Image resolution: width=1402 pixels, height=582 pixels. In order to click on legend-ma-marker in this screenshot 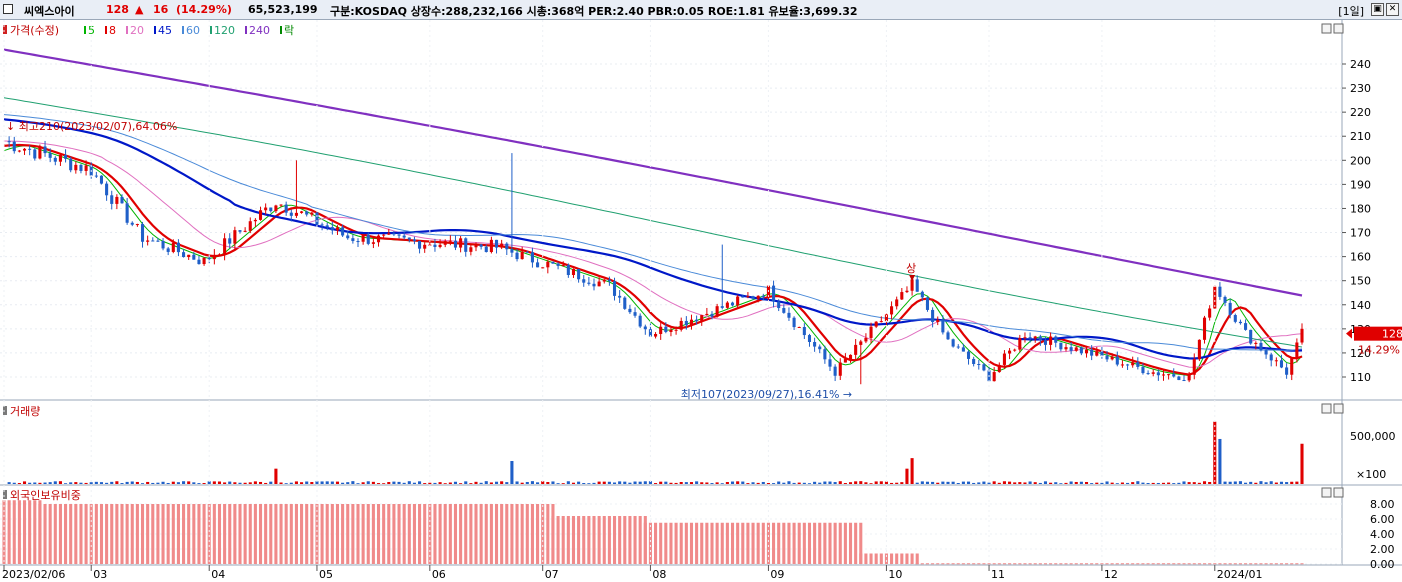, I will do `click(127, 30)`.